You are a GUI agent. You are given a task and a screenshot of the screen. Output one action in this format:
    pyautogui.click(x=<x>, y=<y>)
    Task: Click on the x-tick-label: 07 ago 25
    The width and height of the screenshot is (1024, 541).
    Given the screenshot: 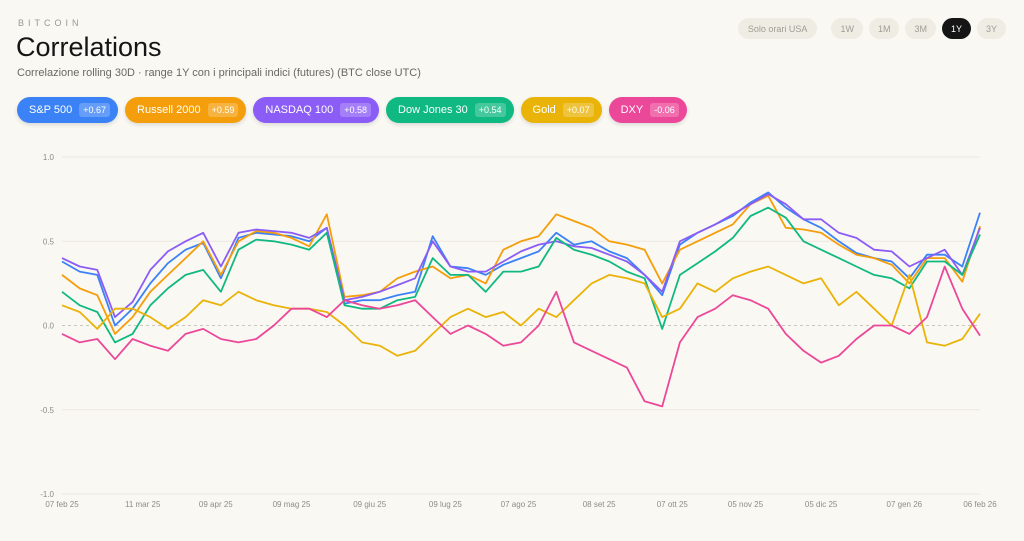 What is the action you would take?
    pyautogui.click(x=519, y=504)
    